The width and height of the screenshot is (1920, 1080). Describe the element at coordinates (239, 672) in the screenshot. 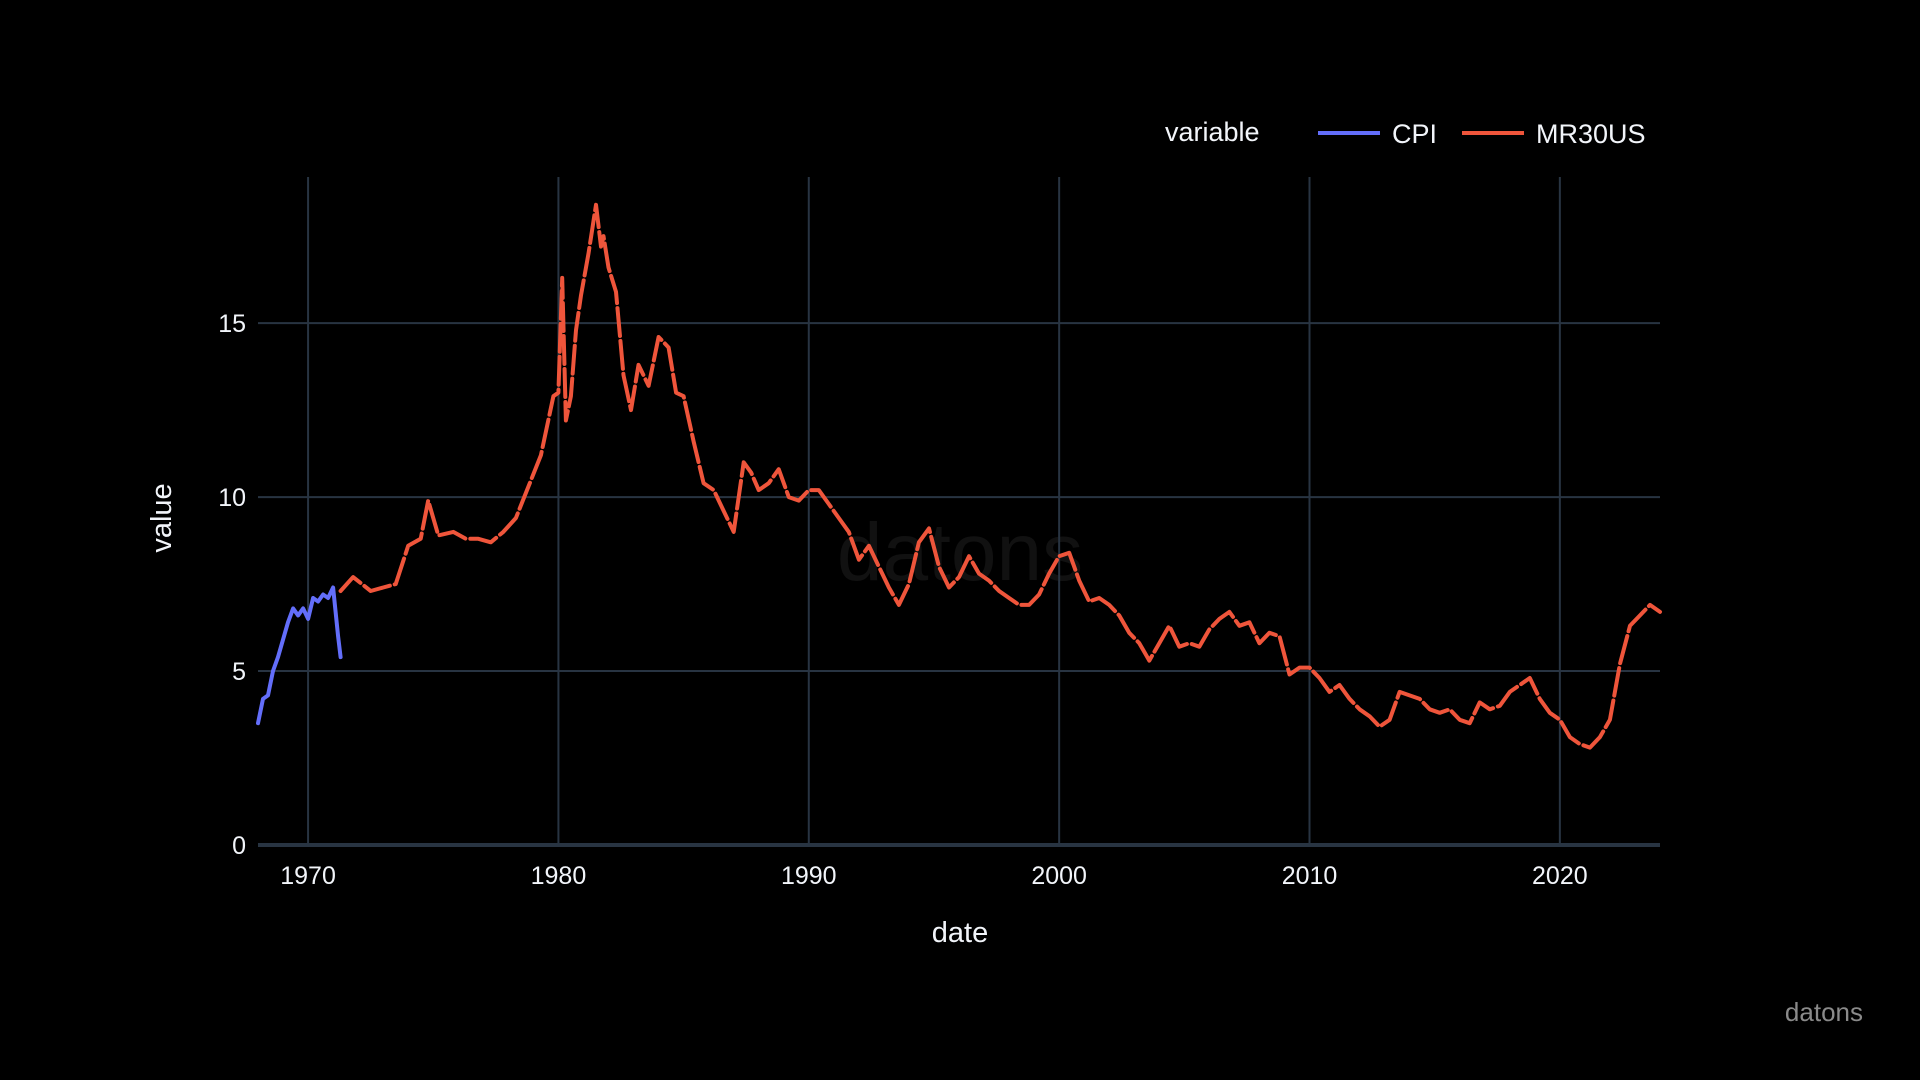

I see `y-tick-label-5: 5` at that location.